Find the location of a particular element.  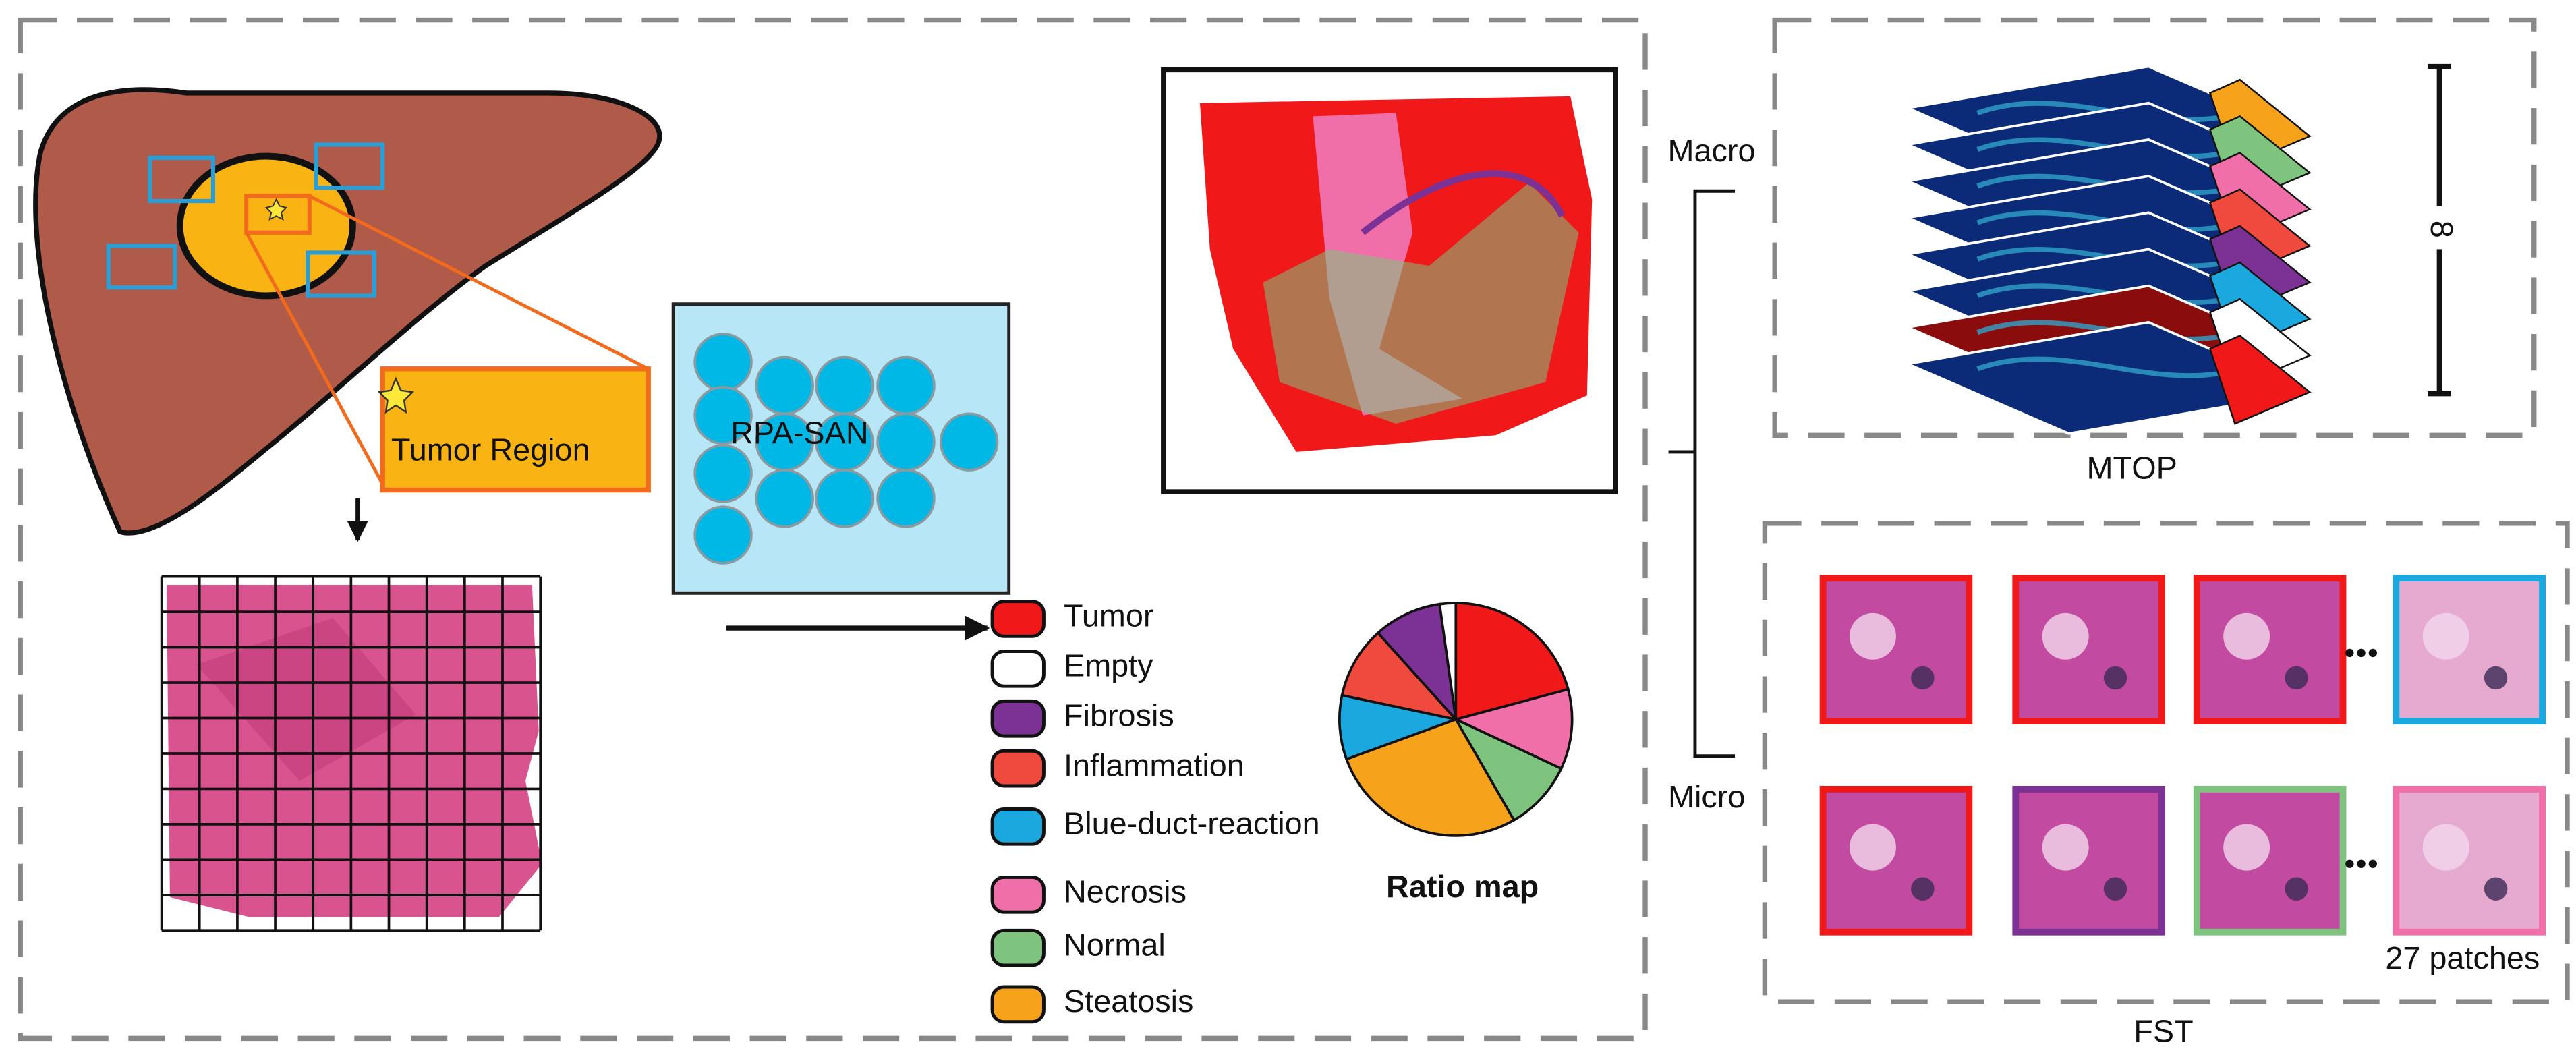

model-nodes is located at coordinates (846, 449).